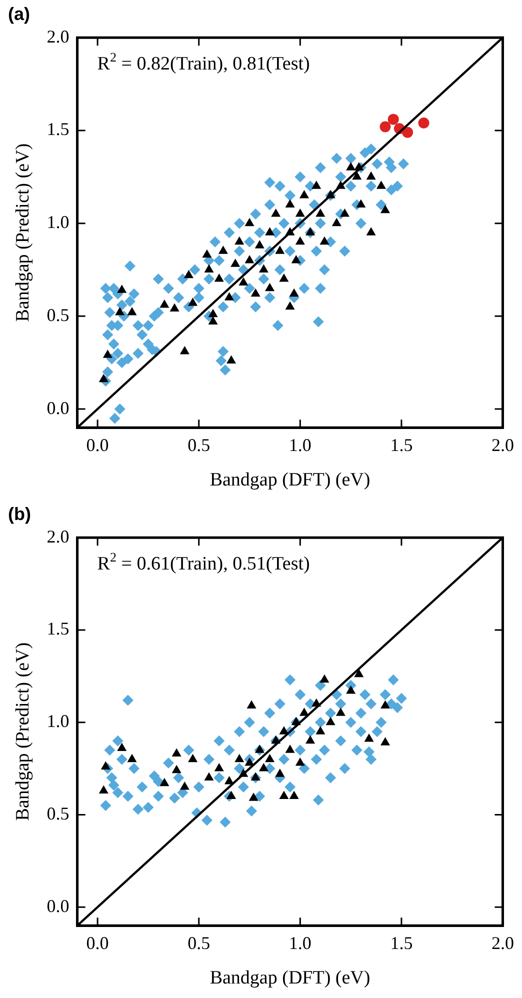 This screenshot has height=998, width=522. I want to click on x-tick-label: 2.0, so click(503, 445).